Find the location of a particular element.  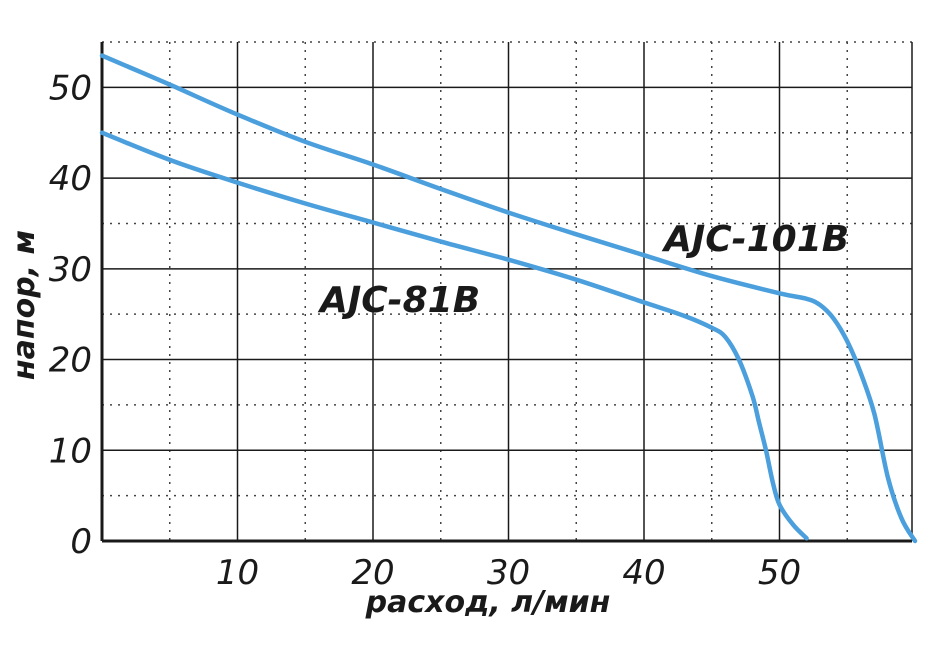

y-tick-30: 30 is located at coordinates (70, 270).